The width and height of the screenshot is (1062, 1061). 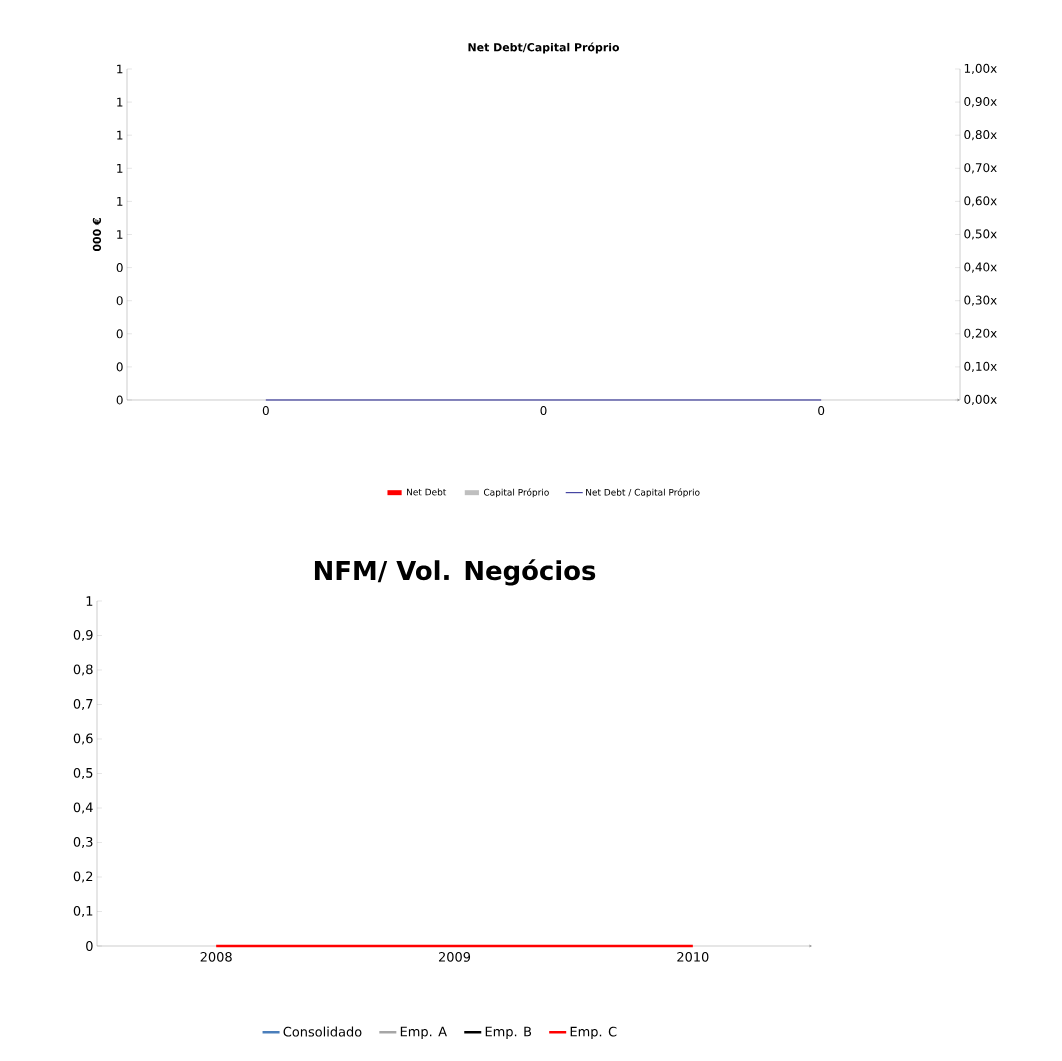 I want to click on legend-label: Consolidado, so click(x=322, y=1031).